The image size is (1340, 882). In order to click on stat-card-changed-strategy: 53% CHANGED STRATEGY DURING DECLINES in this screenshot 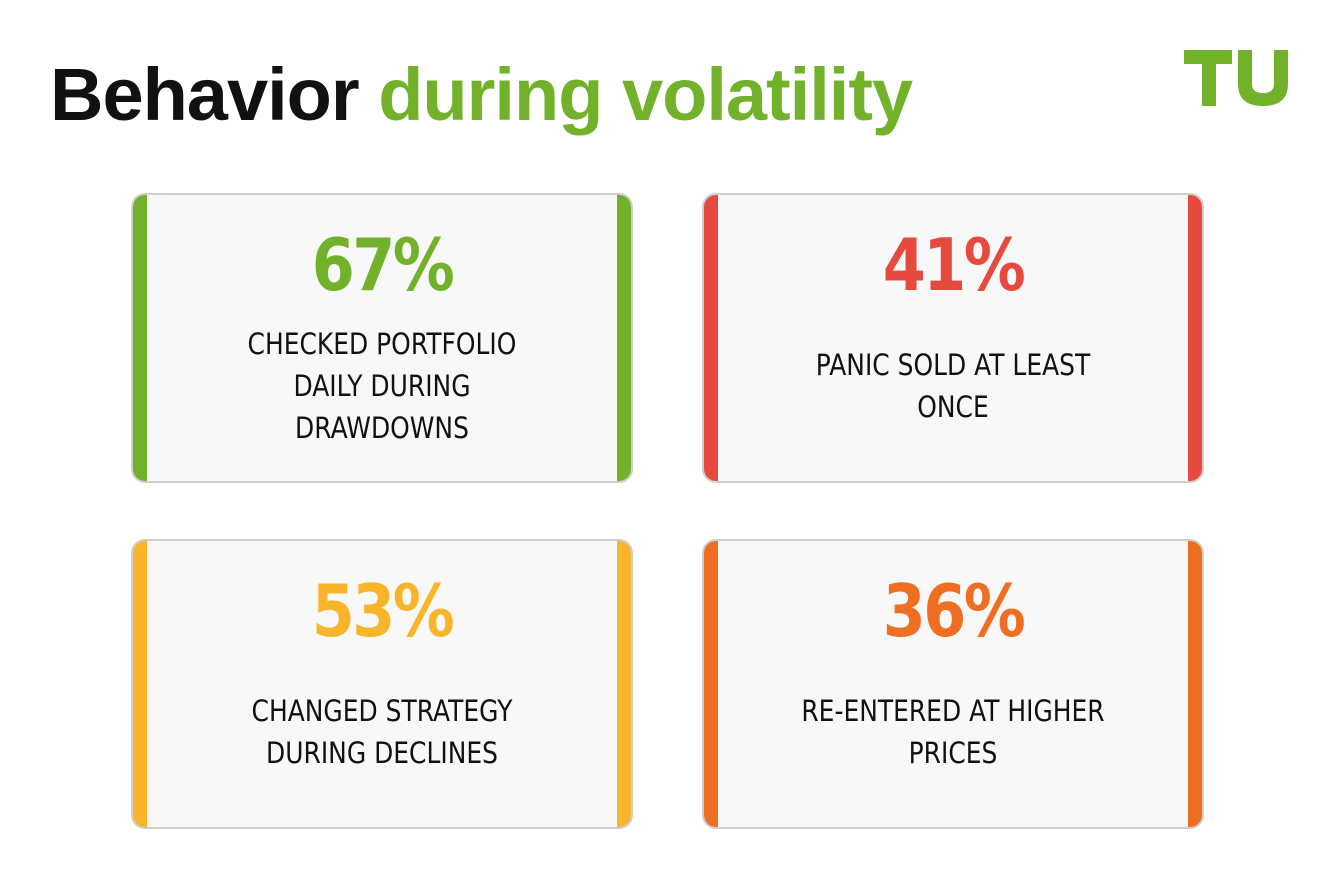, I will do `click(382, 684)`.